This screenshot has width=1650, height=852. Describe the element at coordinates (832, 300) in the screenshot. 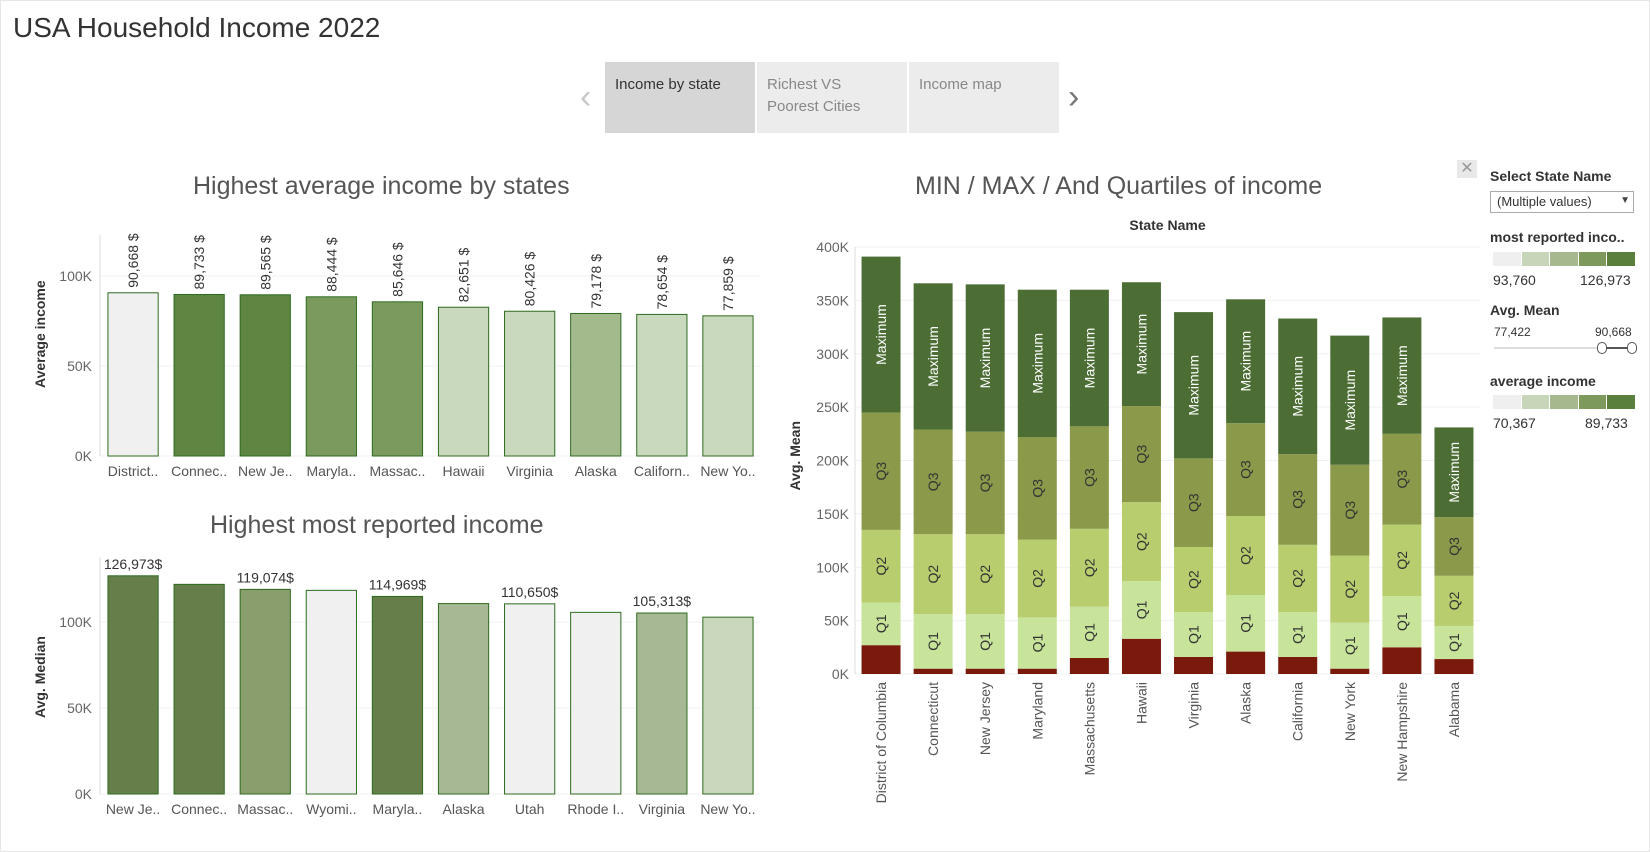

I see `y-tick-label: 350K` at that location.